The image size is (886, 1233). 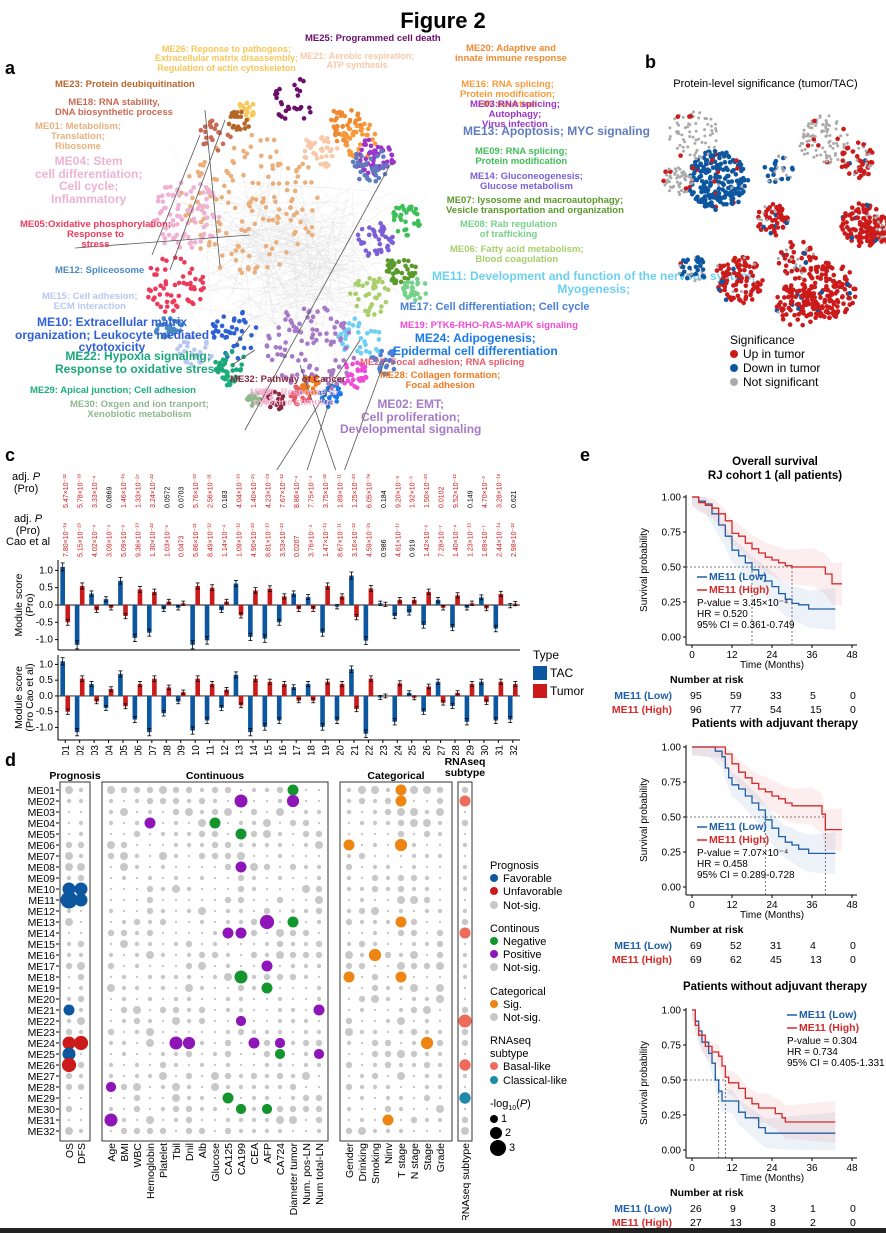 I want to click on confidence-band, so click(x=764, y=1076).